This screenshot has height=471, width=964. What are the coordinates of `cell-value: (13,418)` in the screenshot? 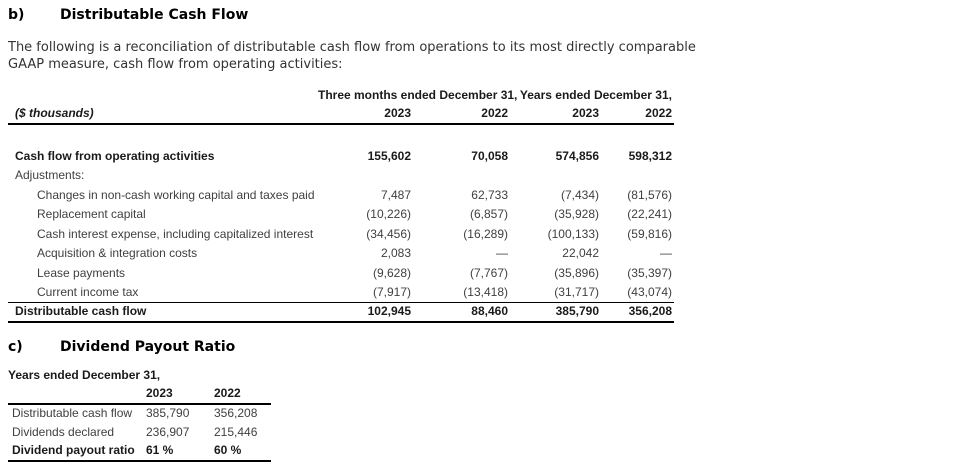 It's located at (461, 292).